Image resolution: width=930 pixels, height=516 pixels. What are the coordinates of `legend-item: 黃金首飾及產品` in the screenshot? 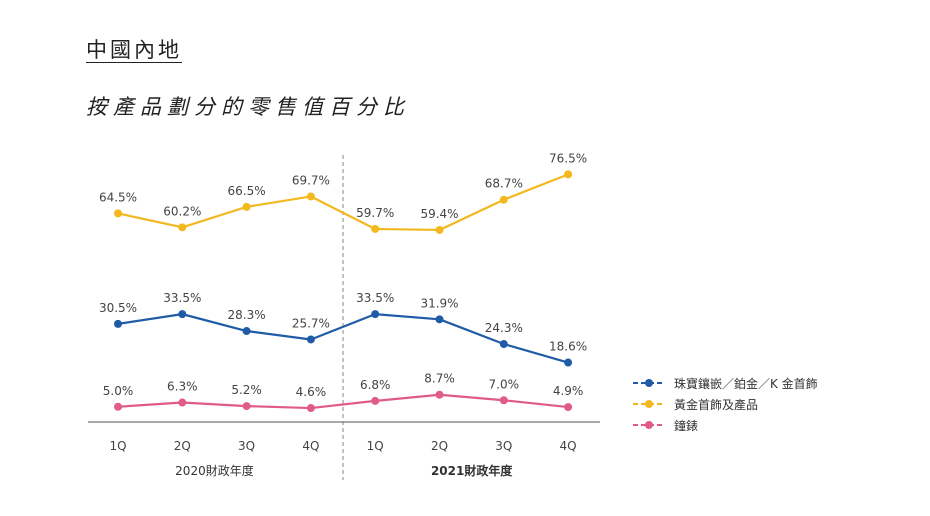 It's located at (725, 404).